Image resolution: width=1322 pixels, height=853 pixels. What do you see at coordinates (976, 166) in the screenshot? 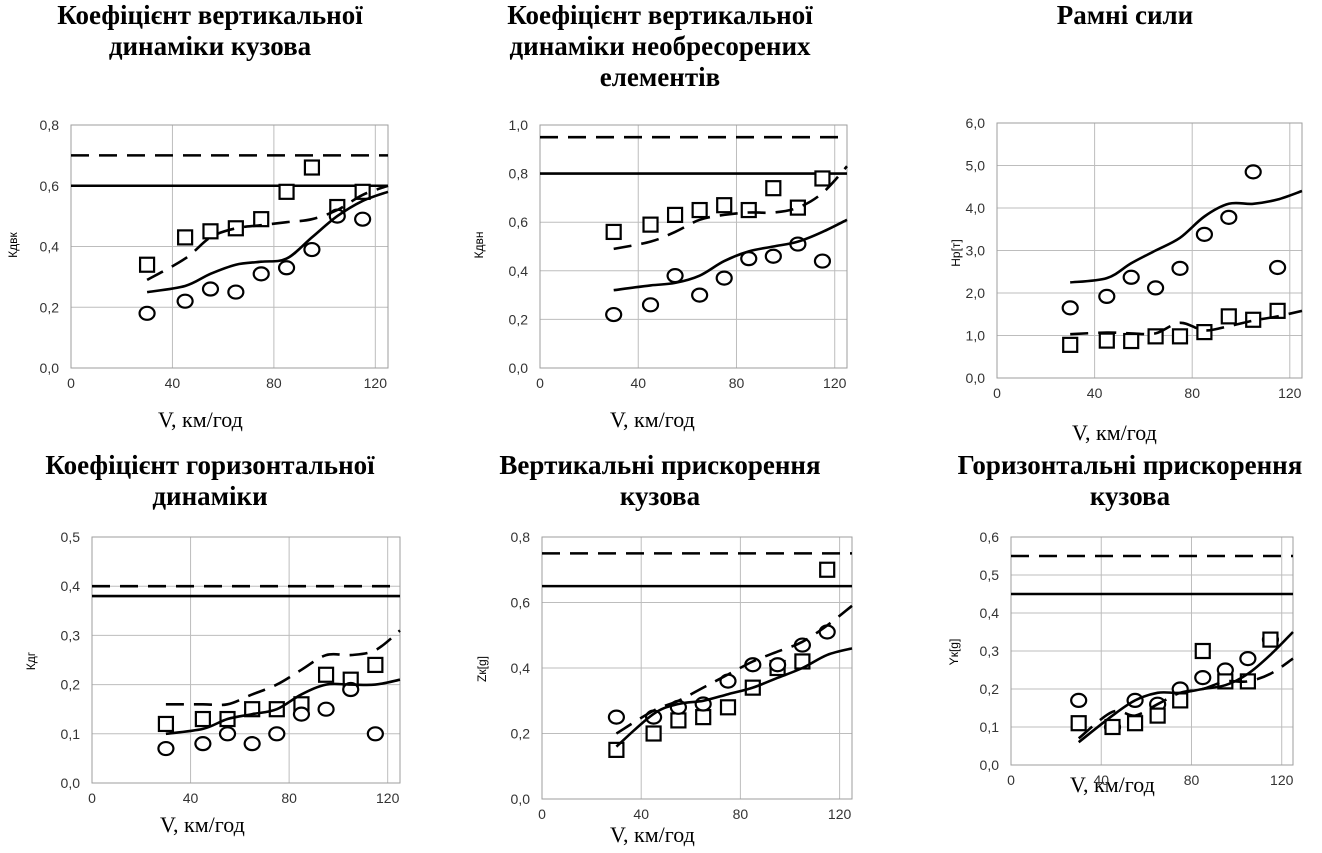
I see `y-tick-label: 5,0` at bounding box center [976, 166].